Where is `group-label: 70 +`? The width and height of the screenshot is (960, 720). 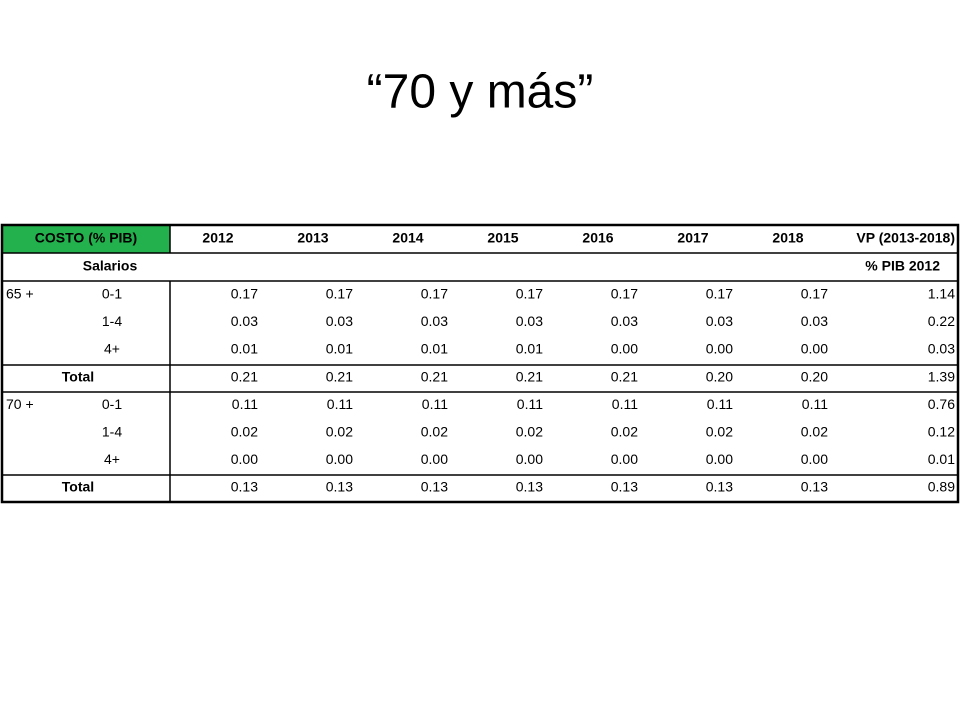
group-label: 70 + is located at coordinates (20, 404).